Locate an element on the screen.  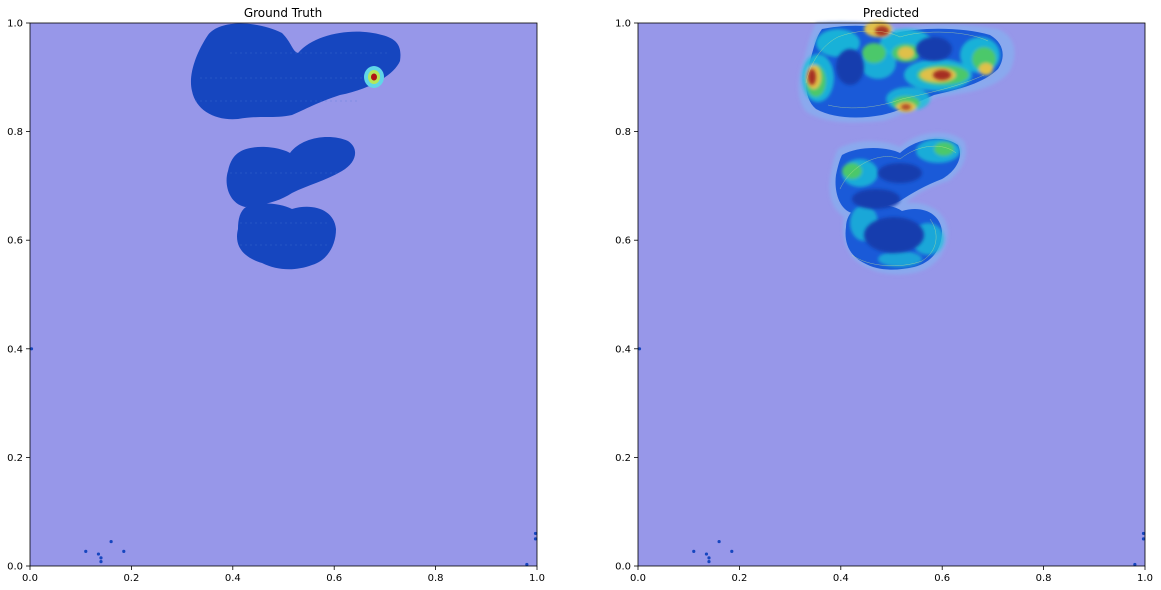
region-blob-middle is located at coordinates (291, 172).